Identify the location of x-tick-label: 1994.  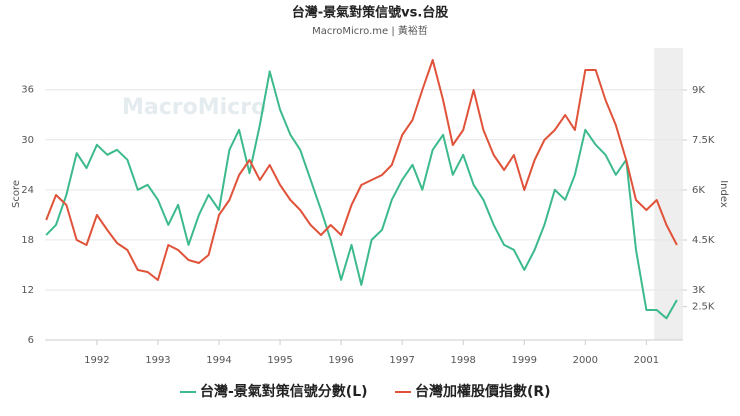
(218, 360).